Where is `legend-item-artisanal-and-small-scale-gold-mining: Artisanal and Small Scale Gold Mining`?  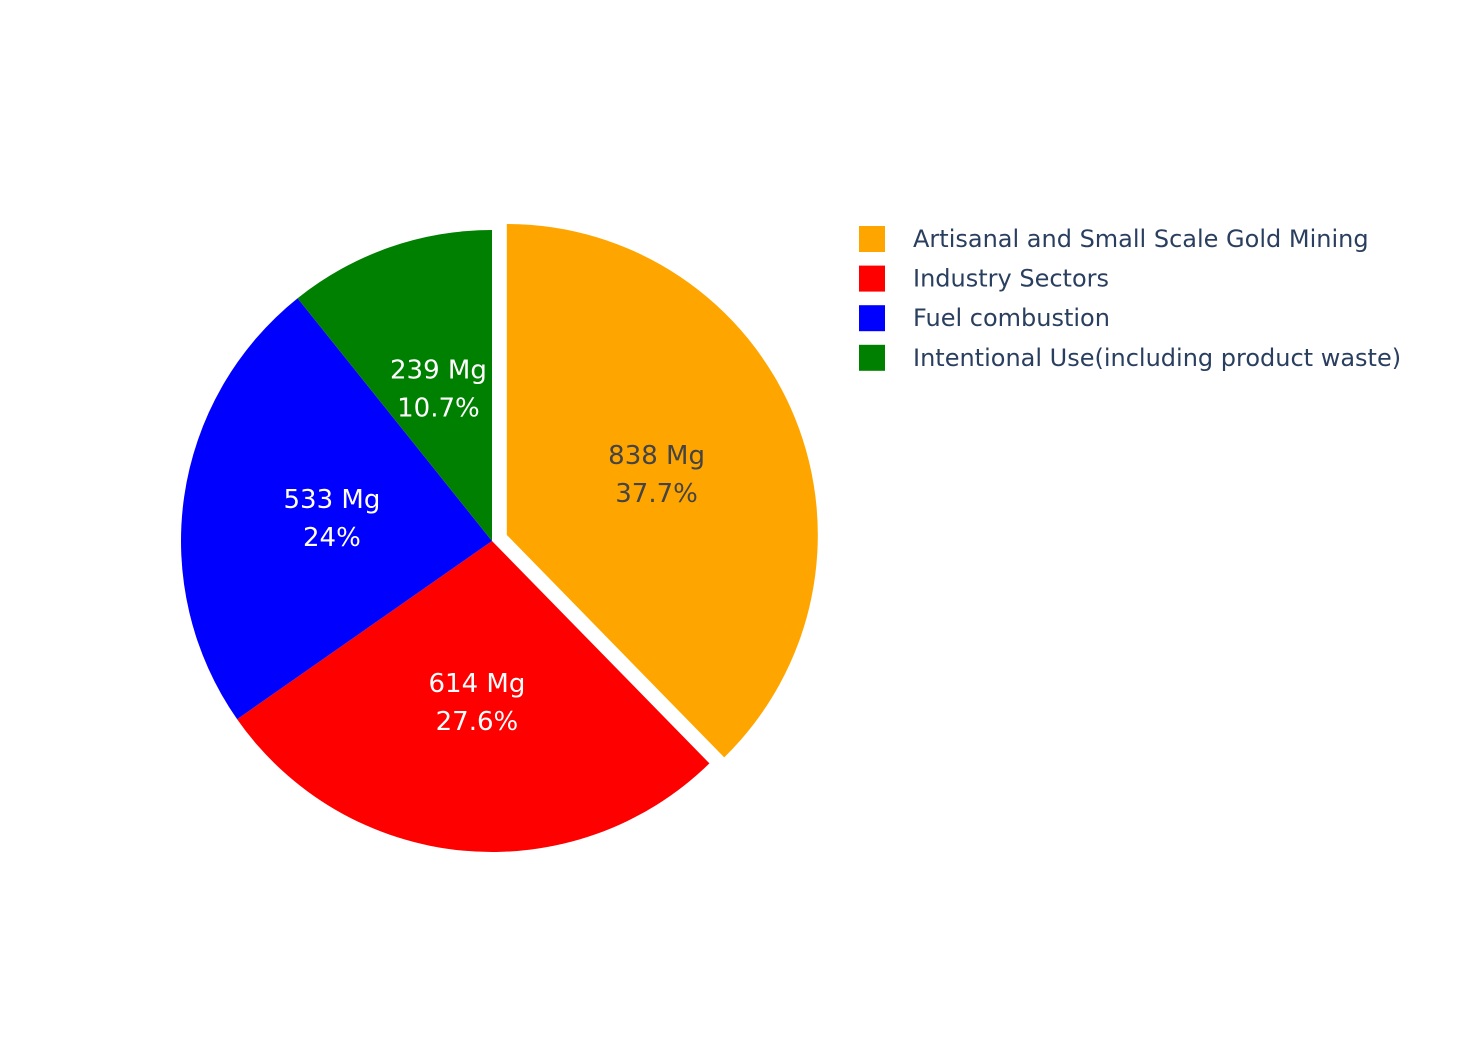 legend-item-artisanal-and-small-scale-gold-mining: Artisanal and Small Scale Gold Mining is located at coordinates (1114, 239).